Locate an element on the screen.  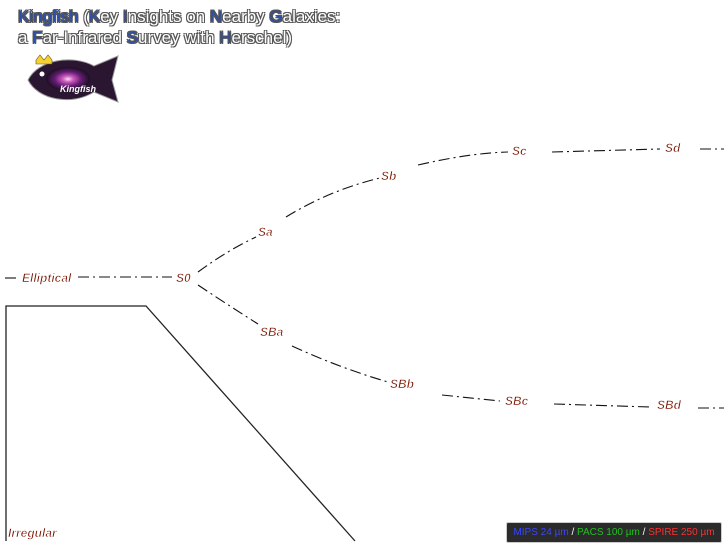
connector-s0-sa is located at coordinates (227, 254).